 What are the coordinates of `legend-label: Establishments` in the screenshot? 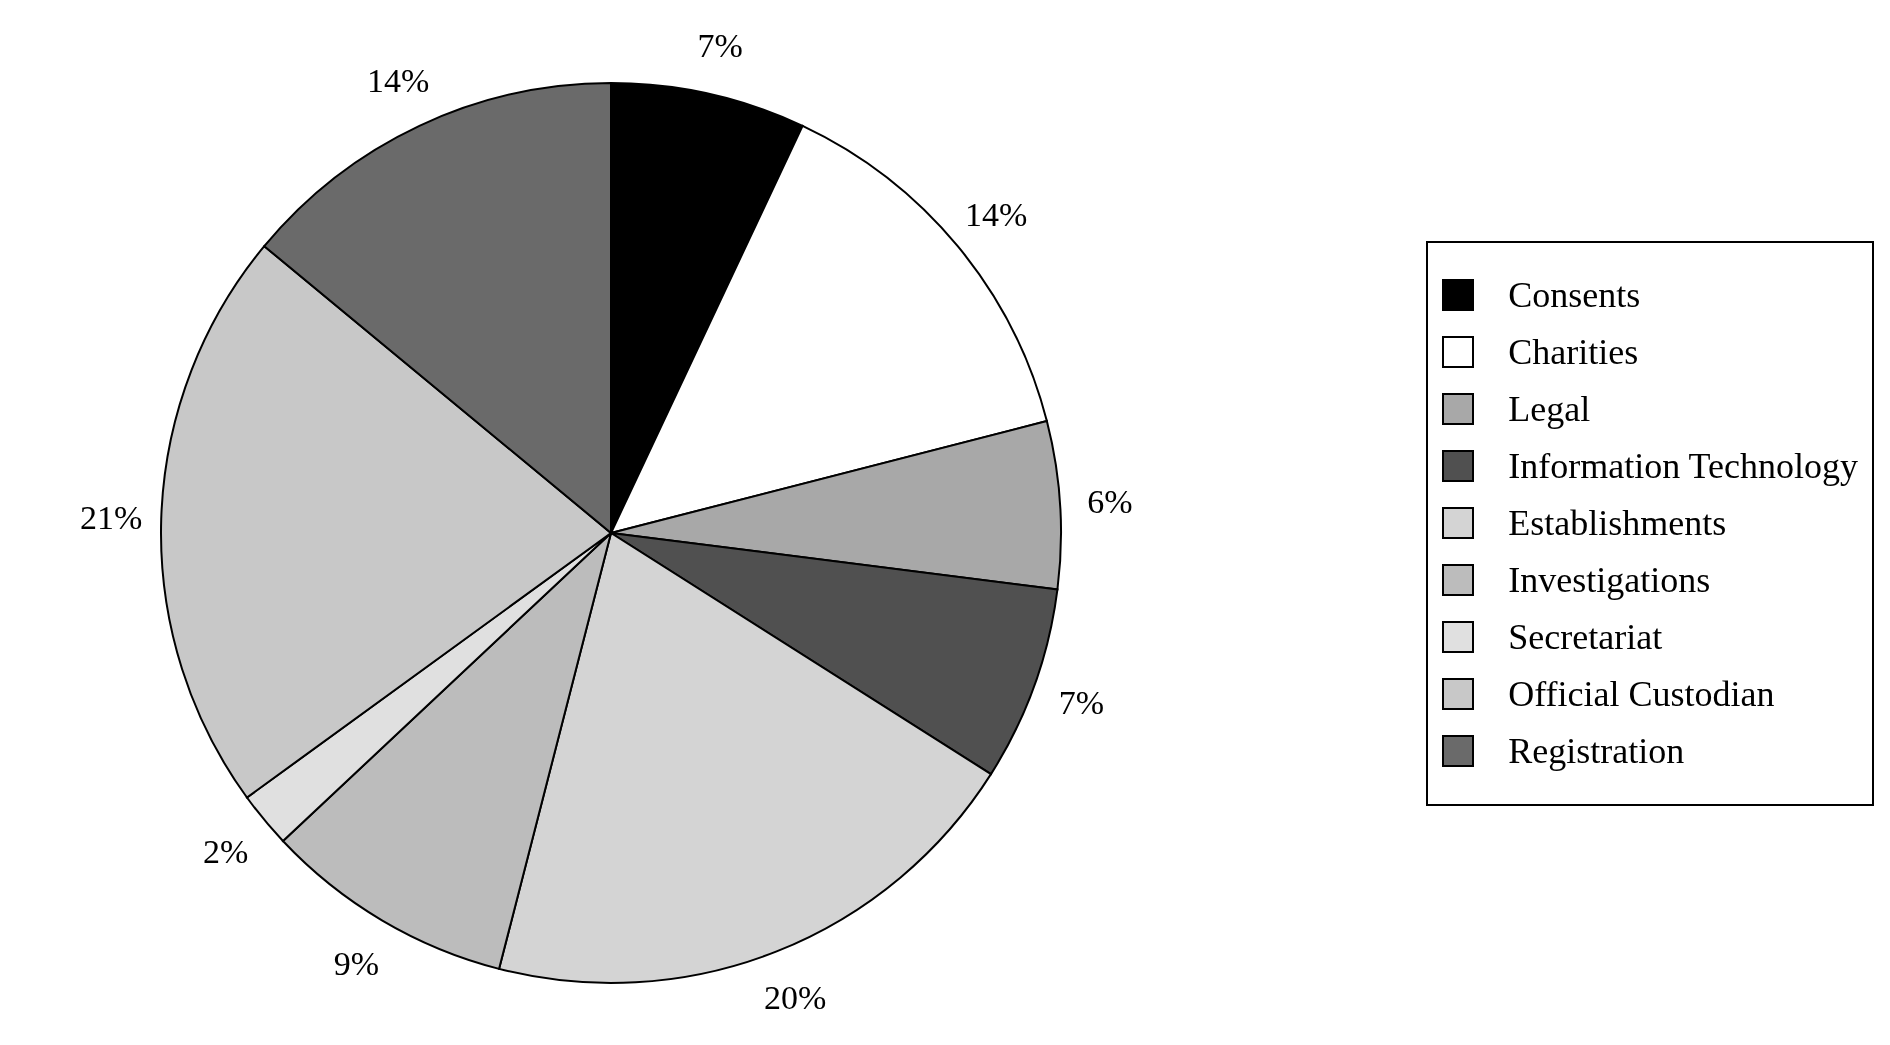 It's located at (1617, 523).